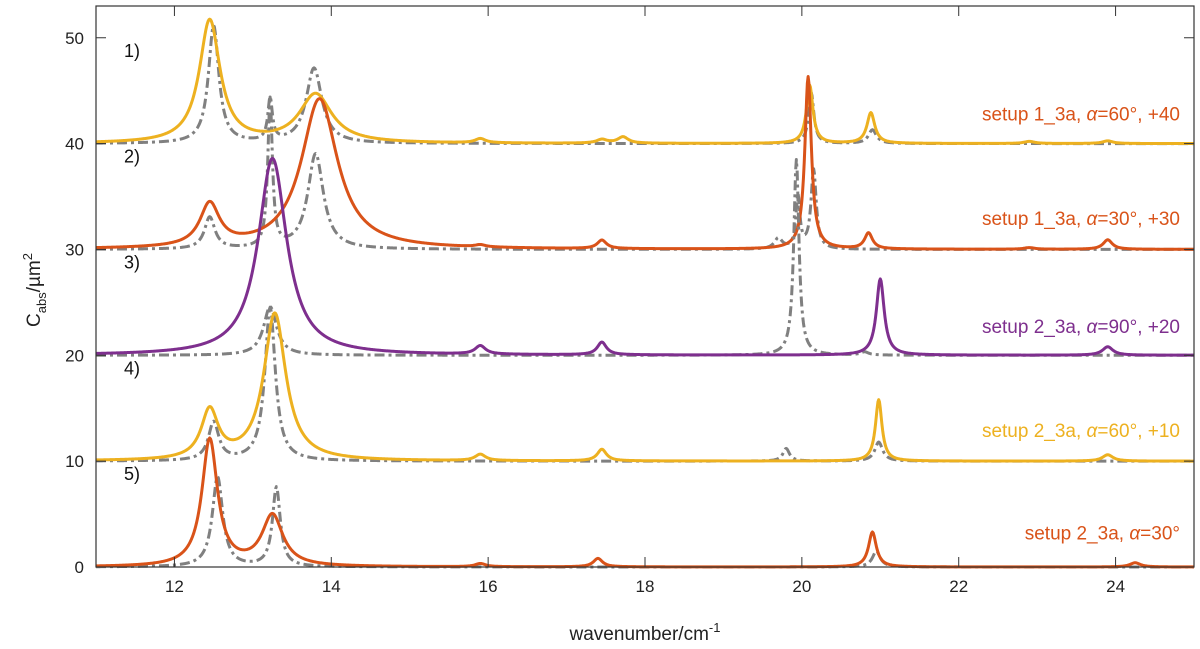  What do you see at coordinates (132, 368) in the screenshot?
I see `panel-label-4: 4)` at bounding box center [132, 368].